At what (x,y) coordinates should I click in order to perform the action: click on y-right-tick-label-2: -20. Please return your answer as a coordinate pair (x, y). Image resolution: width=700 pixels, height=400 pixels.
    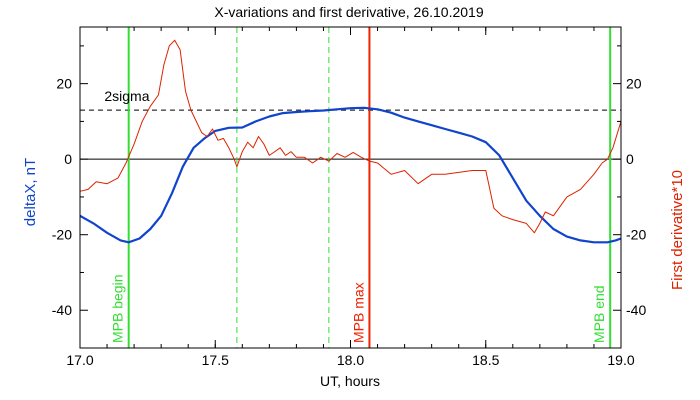
    Looking at the image, I should click on (636, 235).